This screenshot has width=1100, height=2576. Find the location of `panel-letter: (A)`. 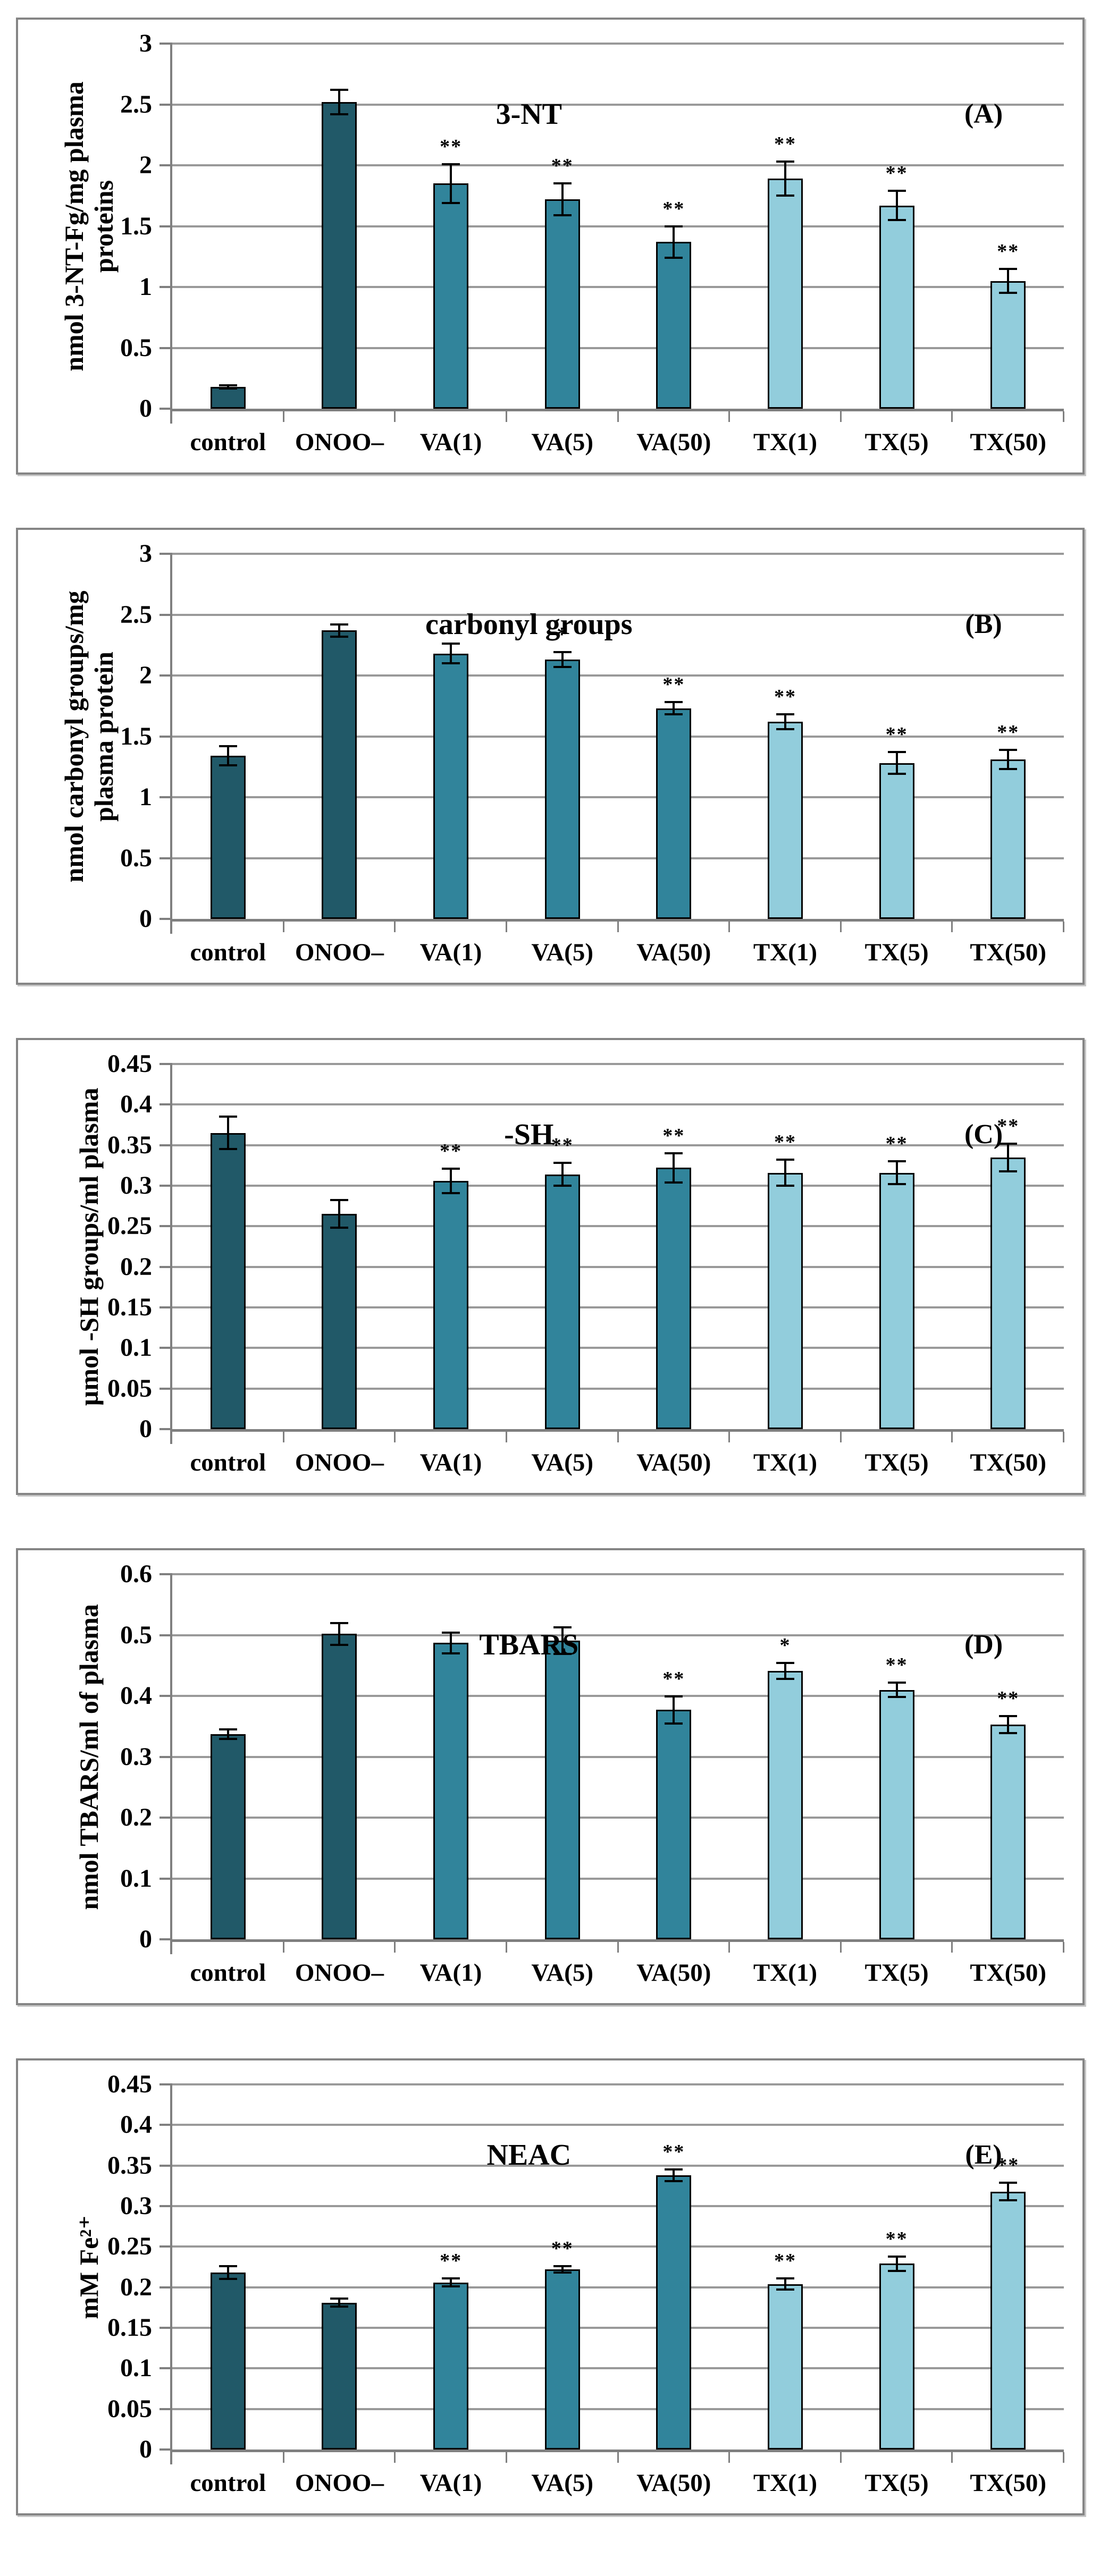

panel-letter: (A) is located at coordinates (983, 114).